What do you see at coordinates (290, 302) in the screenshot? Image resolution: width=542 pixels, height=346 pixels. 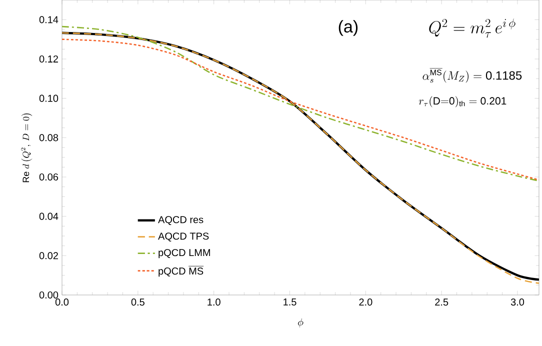 I see `x-tick-label: 1.5` at bounding box center [290, 302].